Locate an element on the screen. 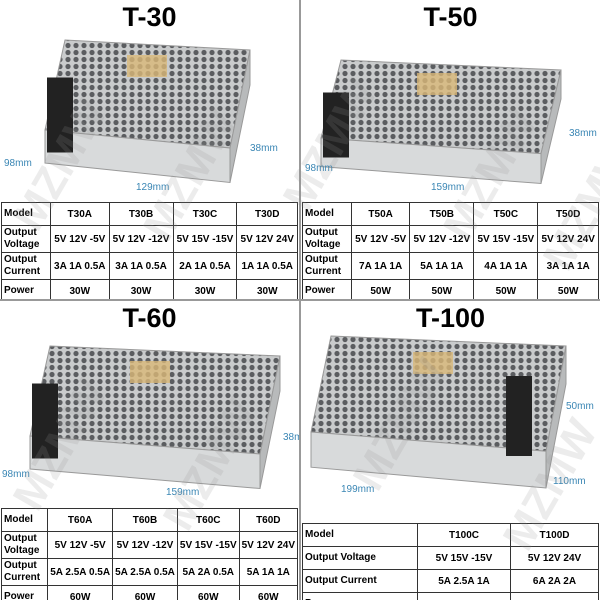  table-cell: T100D is located at coordinates (554, 535).